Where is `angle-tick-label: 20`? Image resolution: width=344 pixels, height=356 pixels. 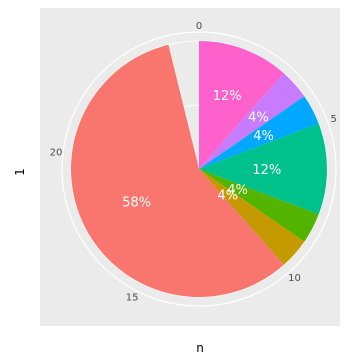
angle-tick-label: 20 is located at coordinates (56, 153).